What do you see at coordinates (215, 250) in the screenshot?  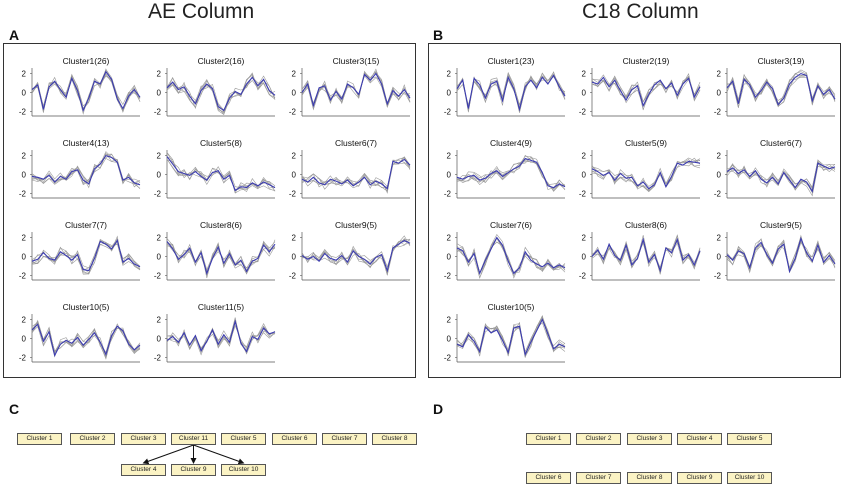 I see `cluster-subplot: Cluster8(6) -2 0 2` at bounding box center [215, 250].